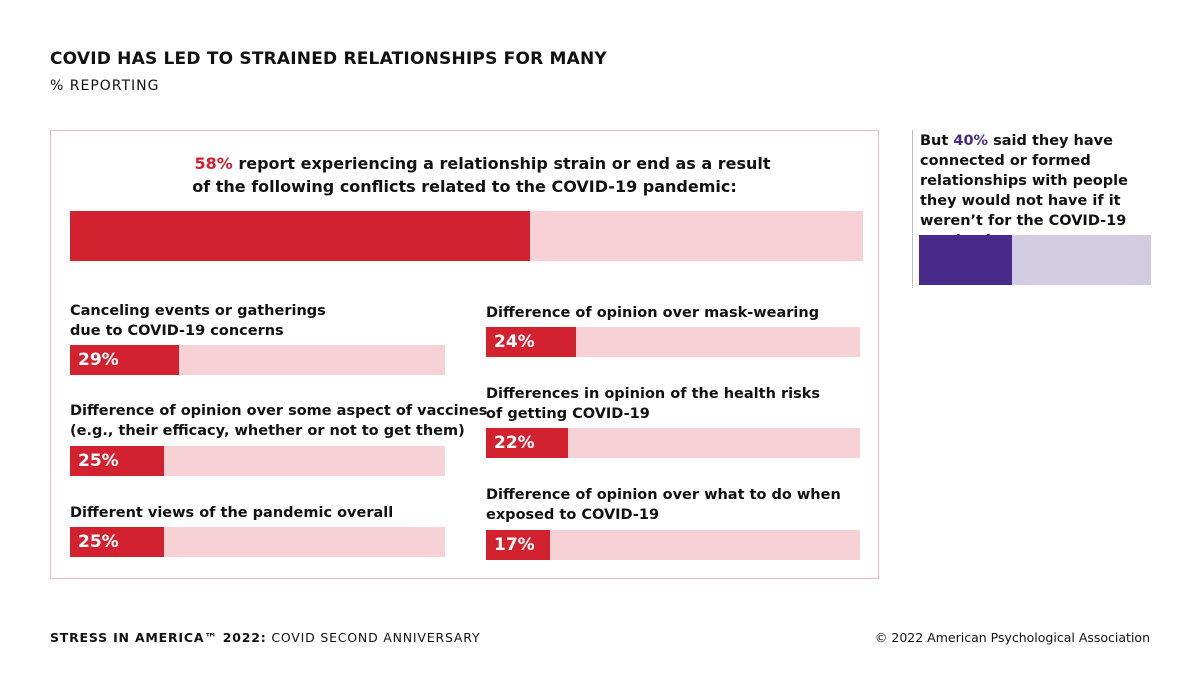 Image resolution: width=1200 pixels, height=692 pixels. I want to click on item-label-line: of getting COVID-19, so click(568, 414).